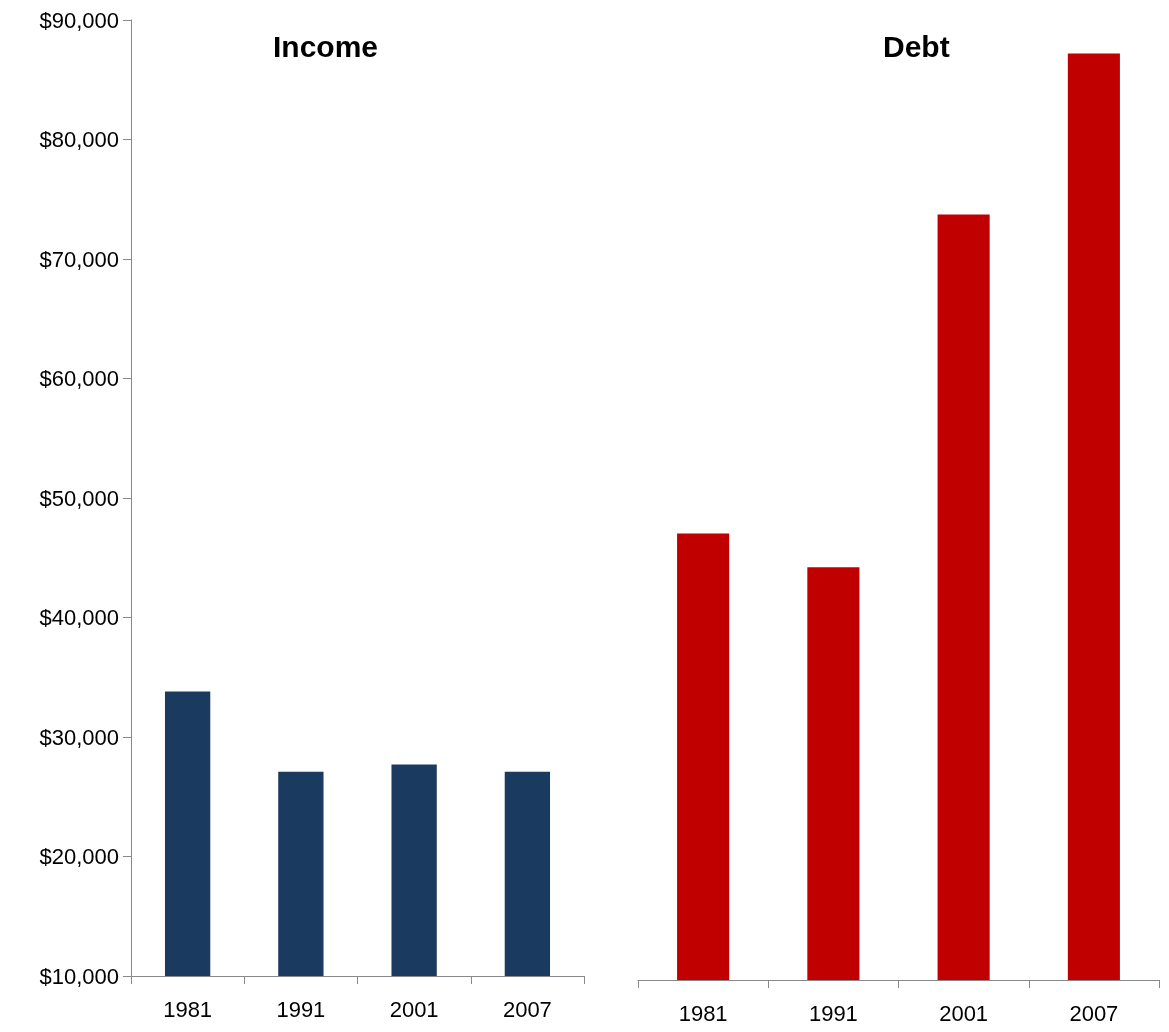 The width and height of the screenshot is (1169, 1032). I want to click on y-tick-label: $10,000, so click(79, 976).